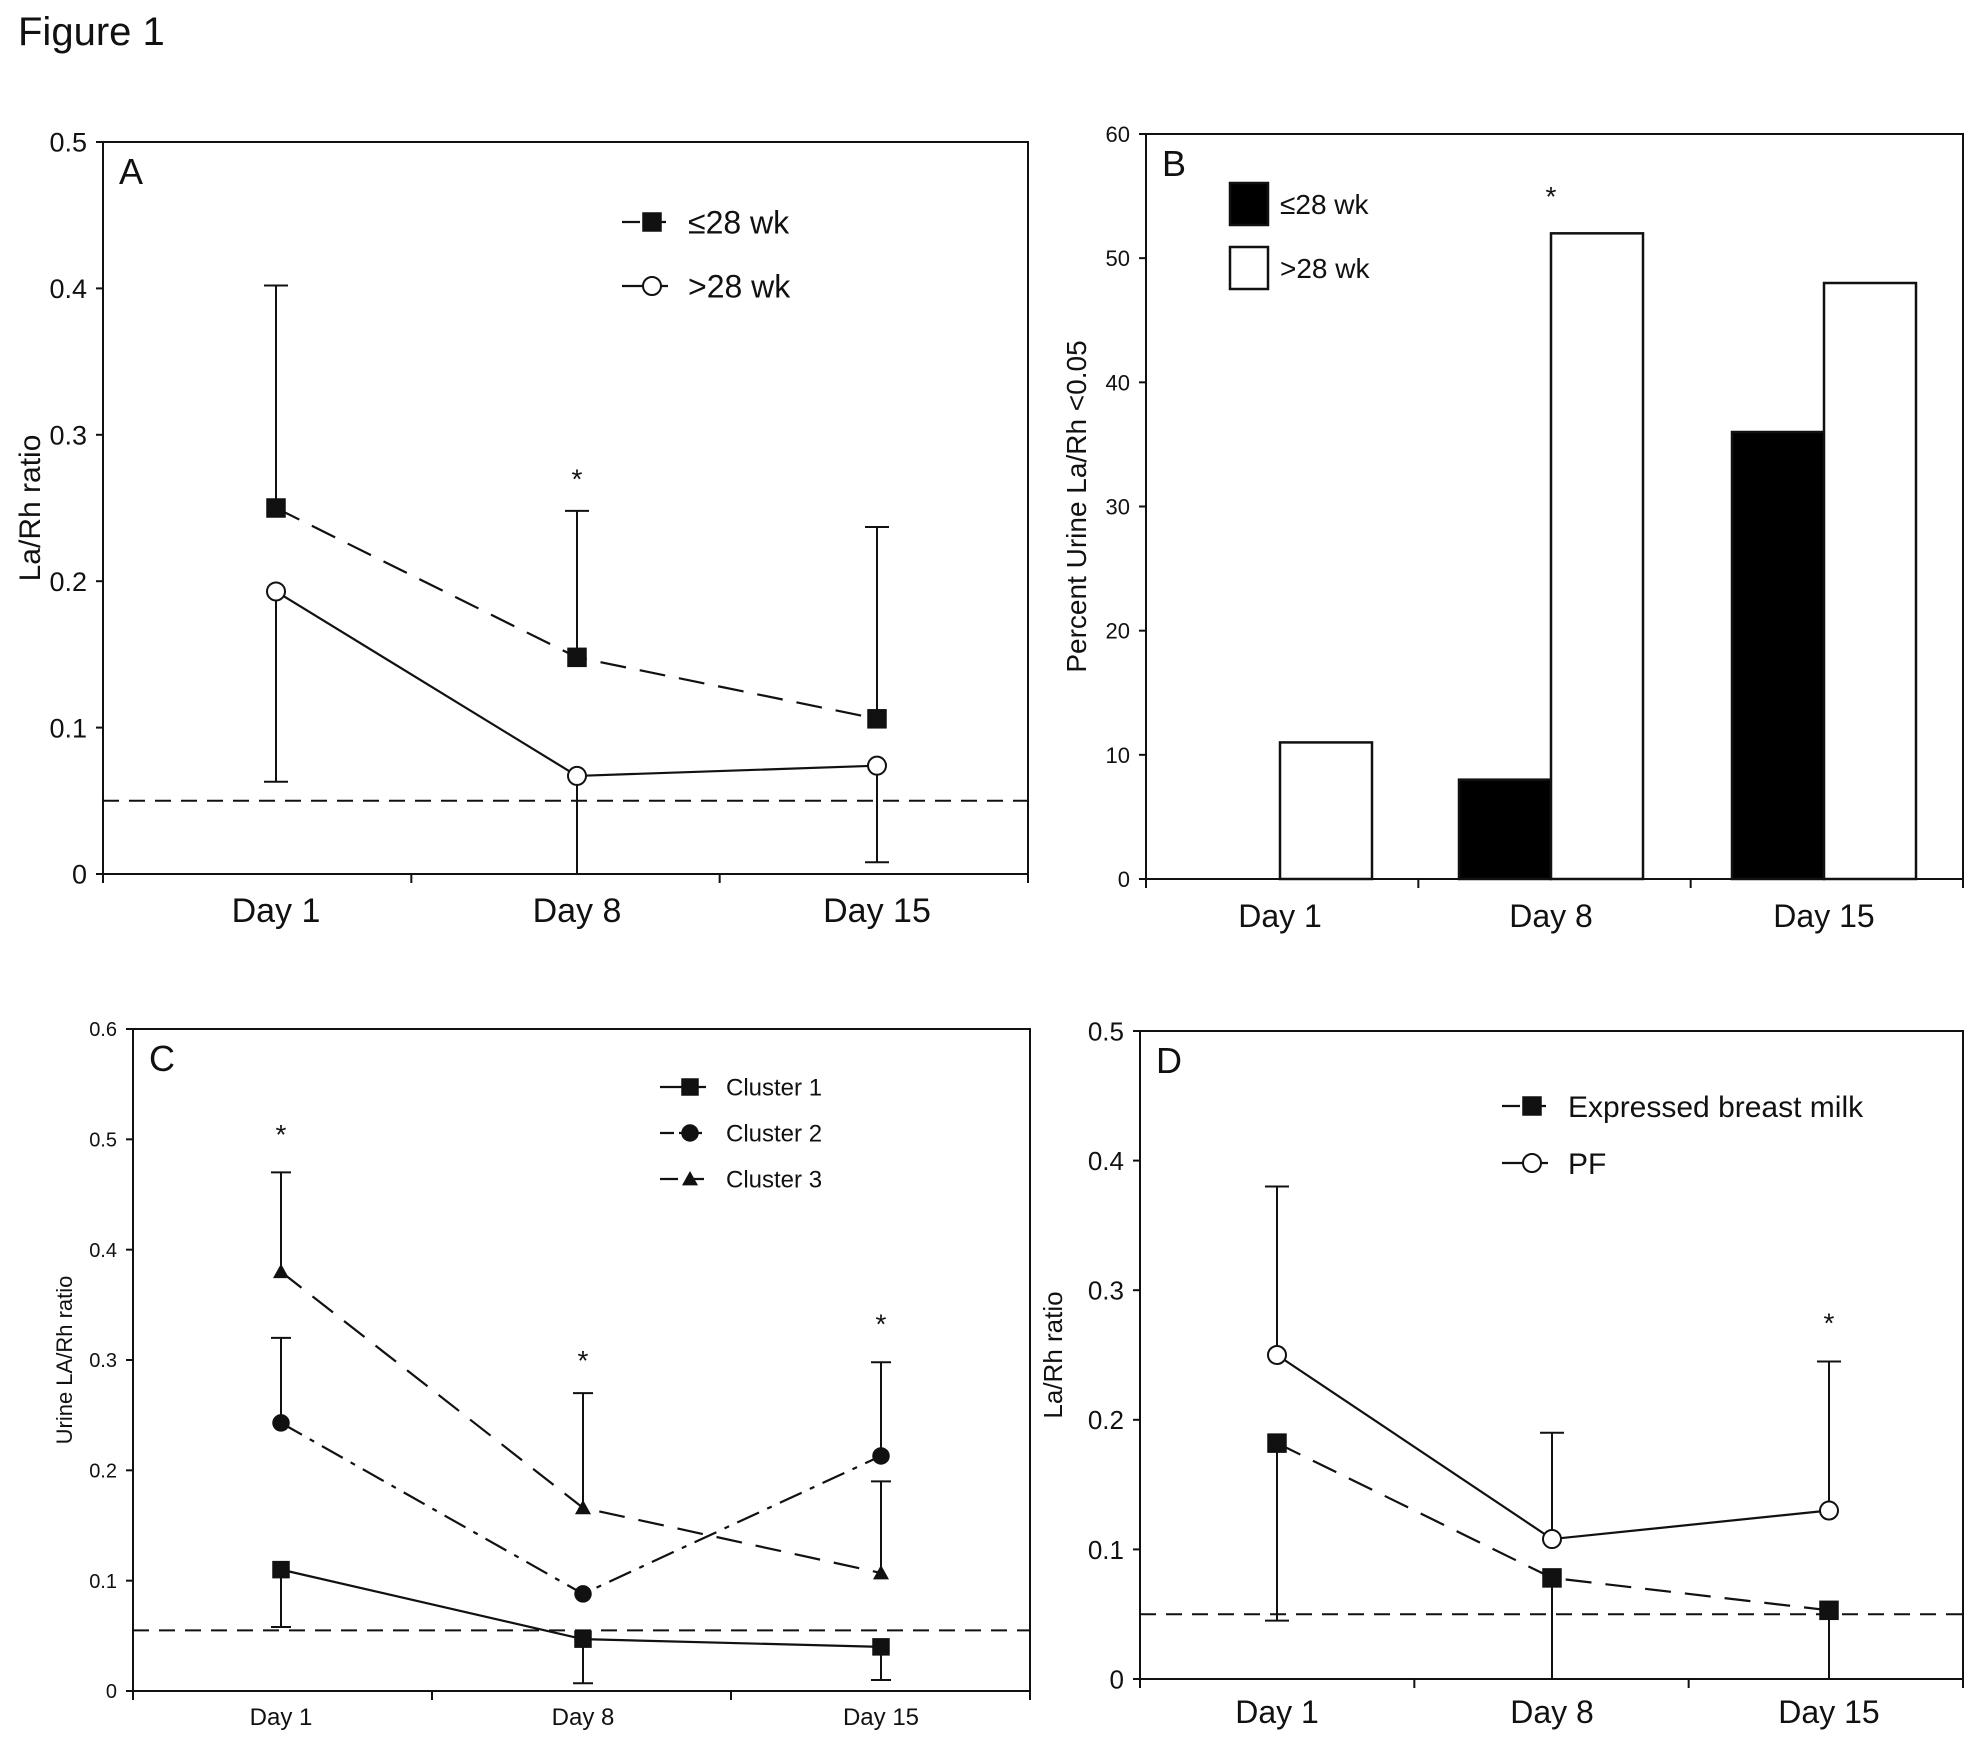 The image size is (1981, 1742). What do you see at coordinates (1169, 1060) in the screenshot?
I see `panel-label: D` at bounding box center [1169, 1060].